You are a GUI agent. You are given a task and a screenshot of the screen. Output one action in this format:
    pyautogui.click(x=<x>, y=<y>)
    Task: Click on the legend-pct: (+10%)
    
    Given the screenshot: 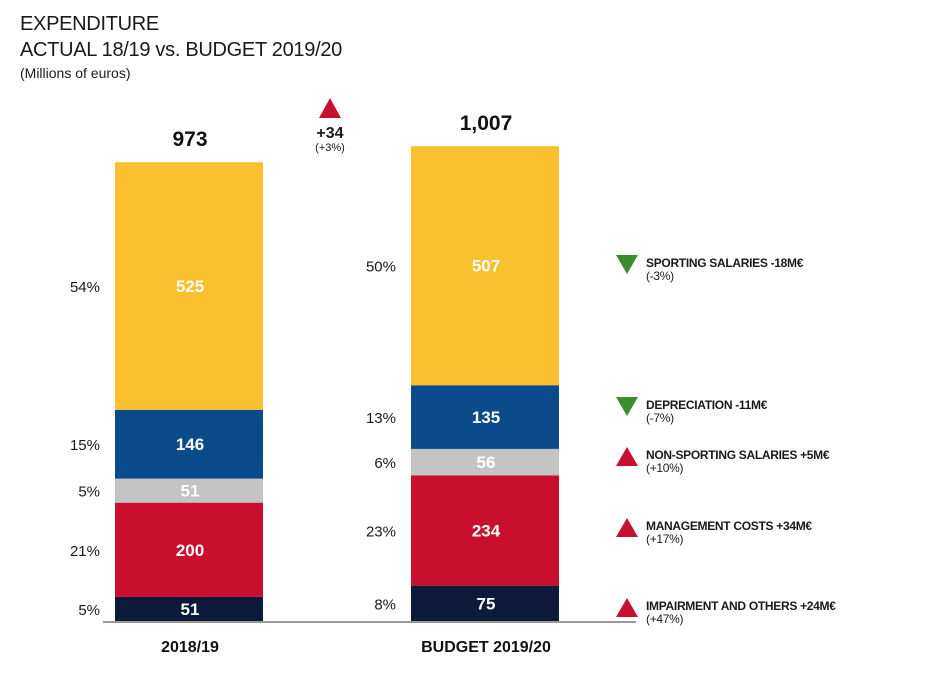 What is the action you would take?
    pyautogui.click(x=665, y=468)
    